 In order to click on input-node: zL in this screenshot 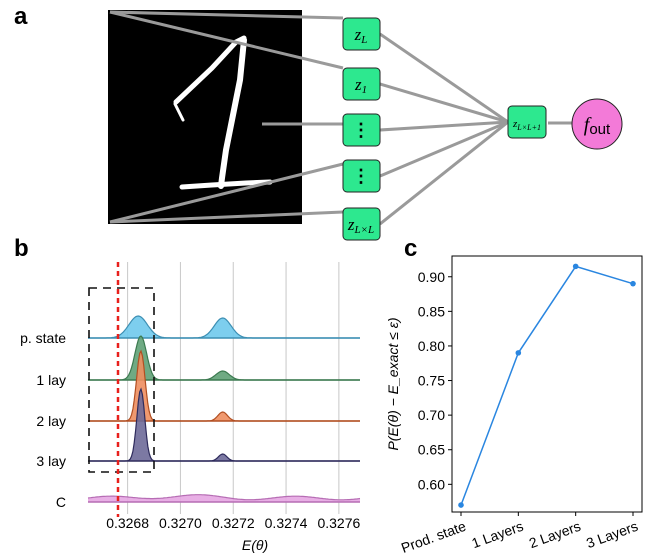, I will do `click(361, 34)`.